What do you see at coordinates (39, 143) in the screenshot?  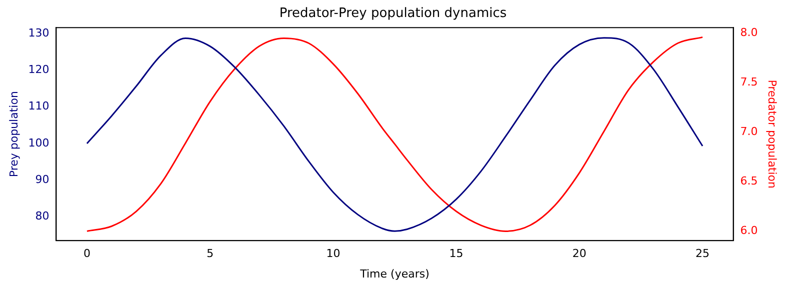 I see `y-tick-label: 100` at bounding box center [39, 143].